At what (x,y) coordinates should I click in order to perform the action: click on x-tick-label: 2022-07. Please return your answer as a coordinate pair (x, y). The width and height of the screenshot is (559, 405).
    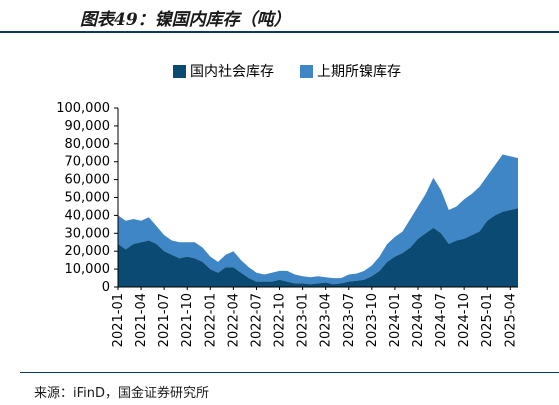
    Looking at the image, I should click on (257, 320).